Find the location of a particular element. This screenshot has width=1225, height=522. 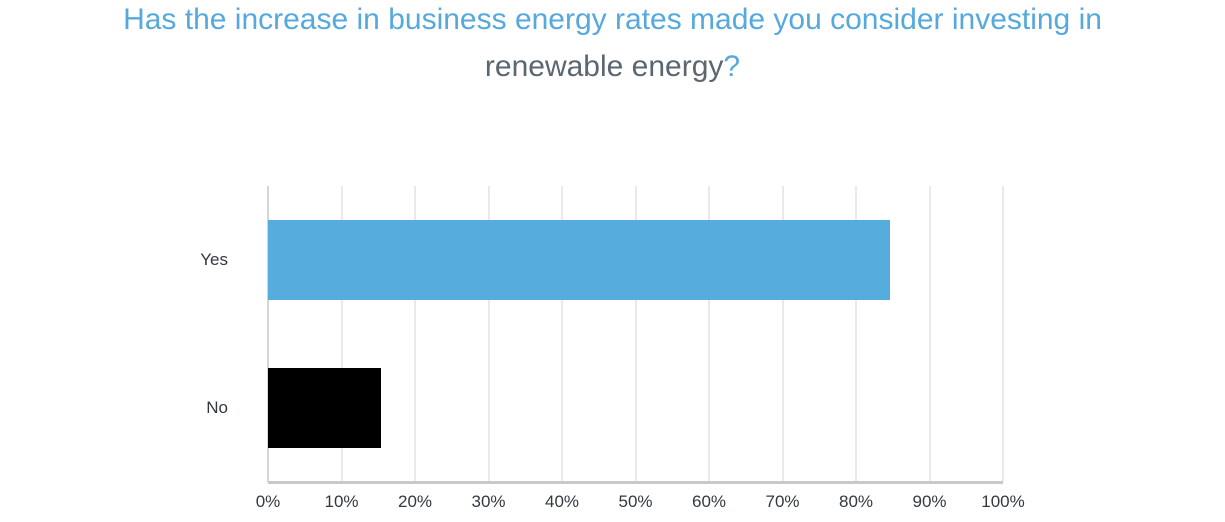

x-tick-label: 90% is located at coordinates (929, 501).